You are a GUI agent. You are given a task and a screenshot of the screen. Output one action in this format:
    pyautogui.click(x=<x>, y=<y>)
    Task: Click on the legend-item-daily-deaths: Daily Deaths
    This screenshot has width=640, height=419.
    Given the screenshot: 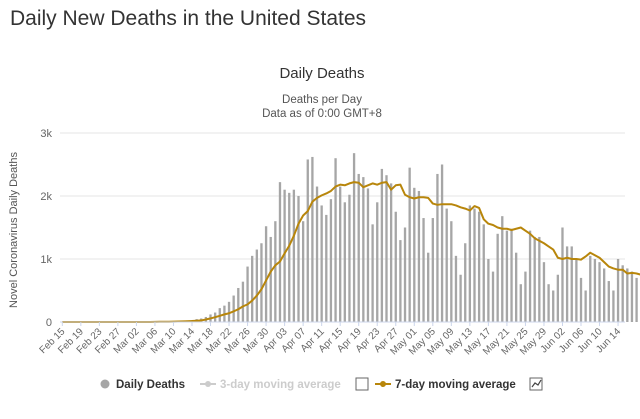 What is the action you would take?
    pyautogui.click(x=143, y=385)
    